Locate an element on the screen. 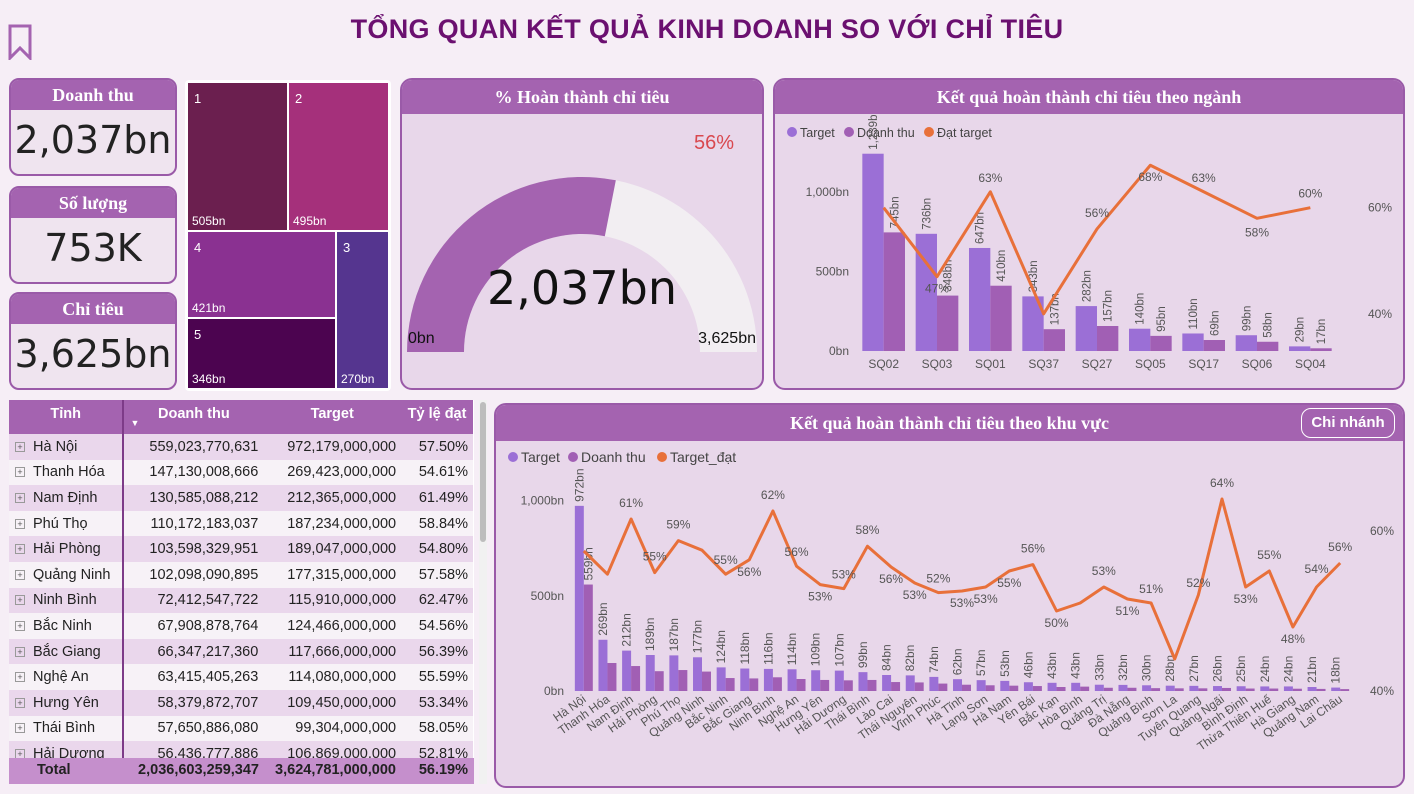 Image resolution: width=1414 pixels, height=794 pixels. cell-revenue: 102,098,090,895 is located at coordinates (193, 574).